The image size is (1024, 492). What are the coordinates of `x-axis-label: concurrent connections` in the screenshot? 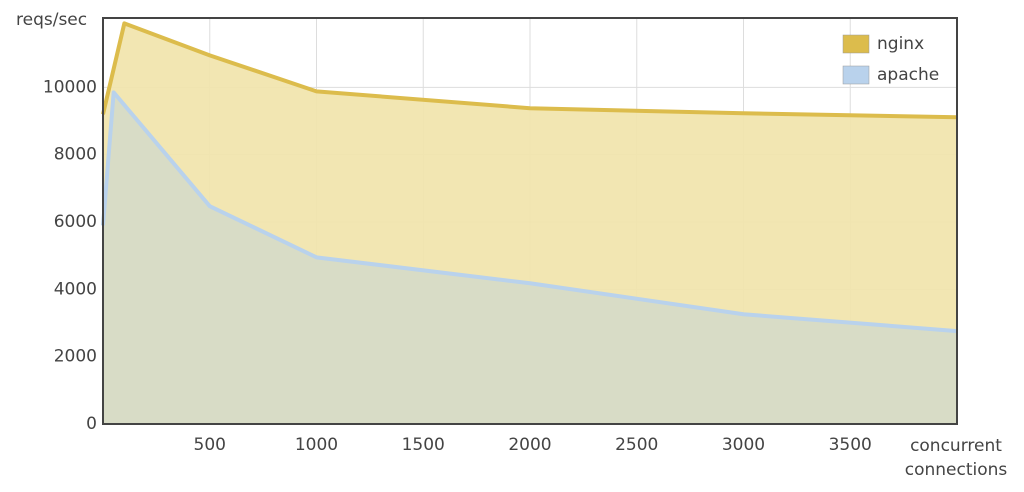 It's located at (956, 458).